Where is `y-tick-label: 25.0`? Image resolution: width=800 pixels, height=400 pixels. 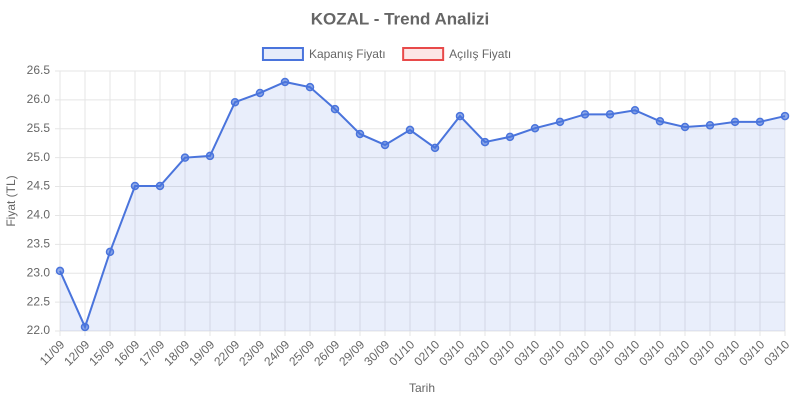 y-tick-label: 25.0 is located at coordinates (39, 157).